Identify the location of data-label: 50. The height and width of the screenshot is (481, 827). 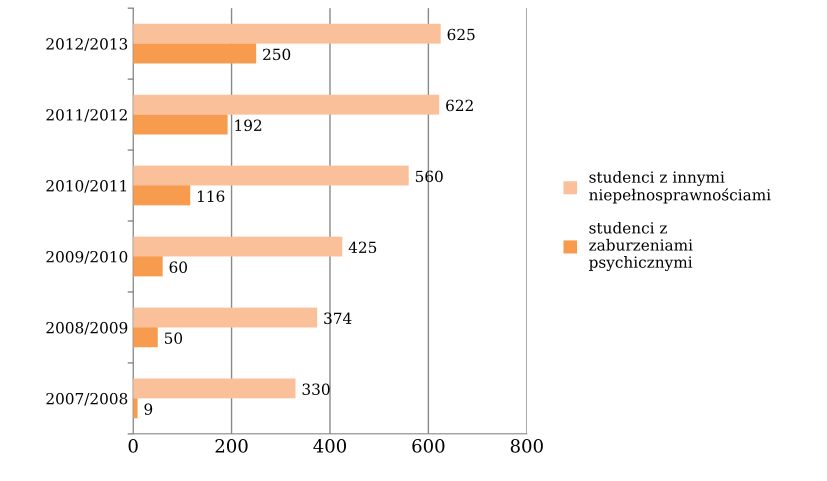
(173, 338).